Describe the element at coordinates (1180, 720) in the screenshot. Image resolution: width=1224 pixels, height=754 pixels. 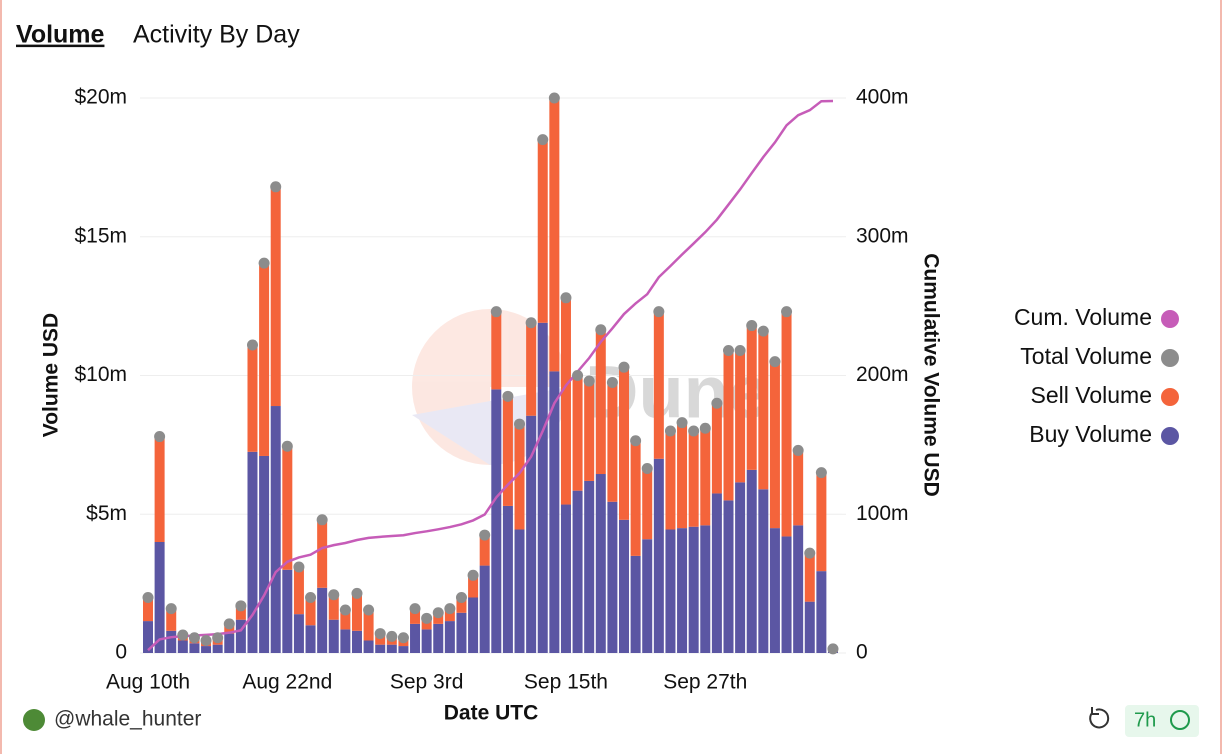
I see `check-icon` at that location.